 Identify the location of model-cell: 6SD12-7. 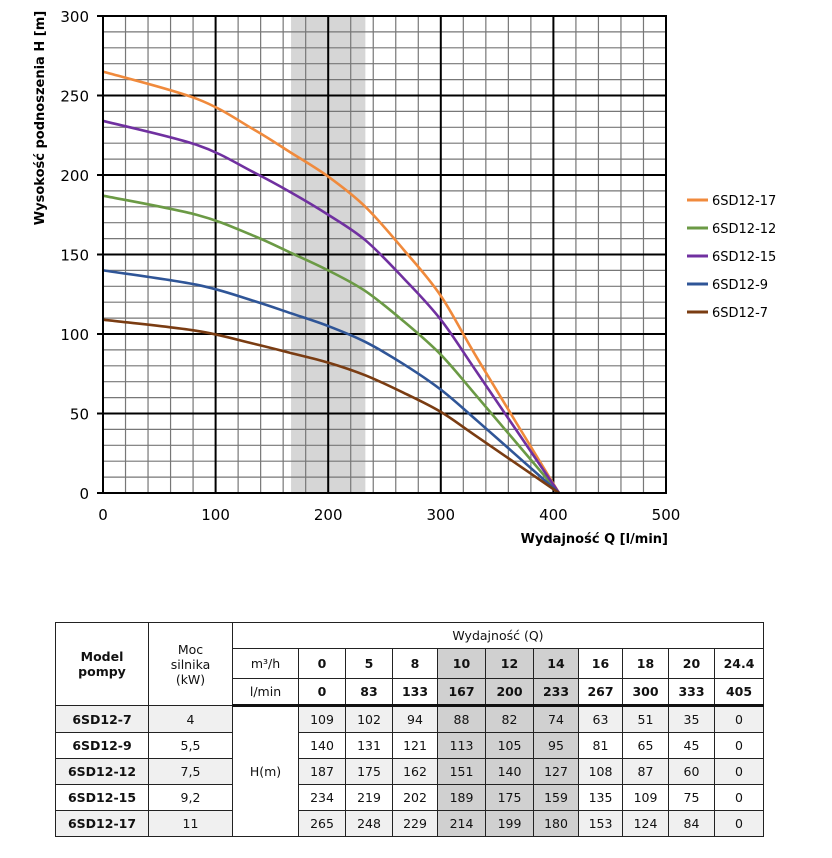
(102, 719).